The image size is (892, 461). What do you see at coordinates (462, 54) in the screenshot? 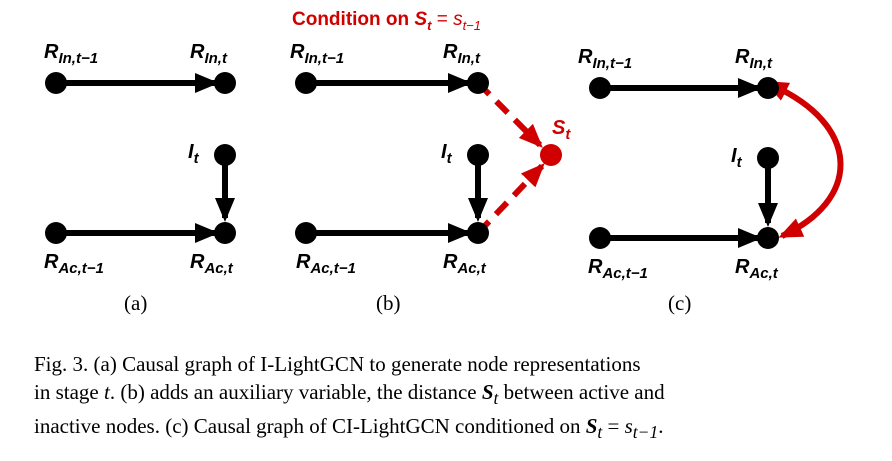
I see `label-b-r-in-cur: RIn,t` at bounding box center [462, 54].